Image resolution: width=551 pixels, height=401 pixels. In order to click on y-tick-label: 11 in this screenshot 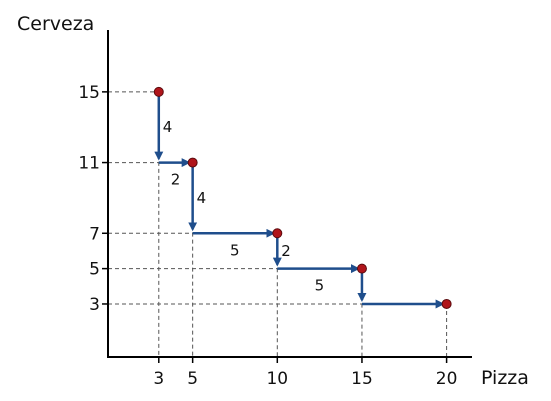, I will do `click(89, 164)`.